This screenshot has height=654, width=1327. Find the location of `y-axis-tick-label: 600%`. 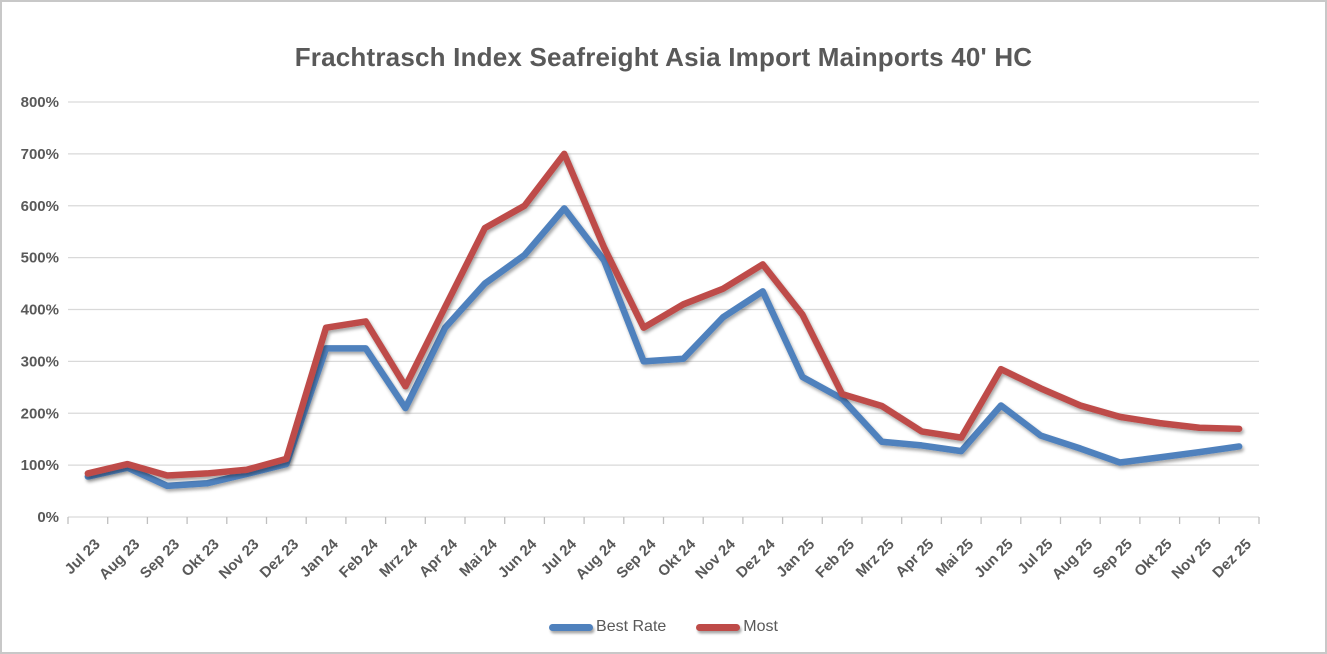

y-axis-tick-label: 600% is located at coordinates (40, 206).